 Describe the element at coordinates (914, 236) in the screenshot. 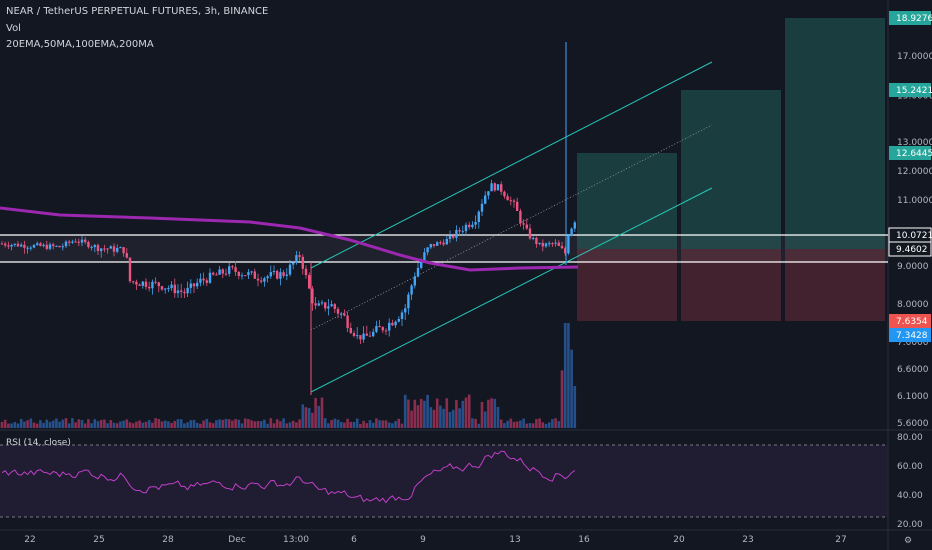

I see `price-tag-label: 10.0721` at that location.